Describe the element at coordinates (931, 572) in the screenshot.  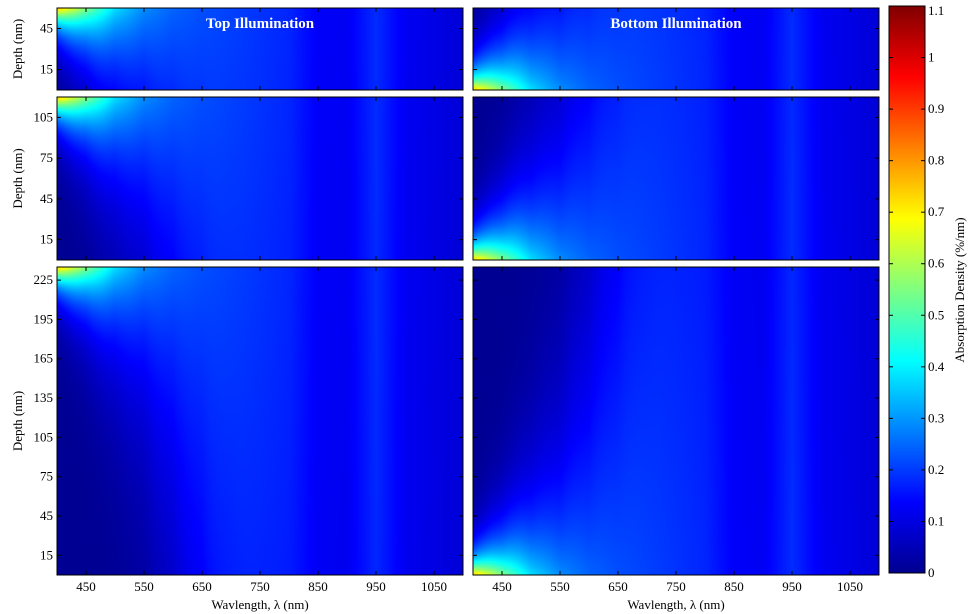
I see `colorbar-tick-label: 0` at that location.